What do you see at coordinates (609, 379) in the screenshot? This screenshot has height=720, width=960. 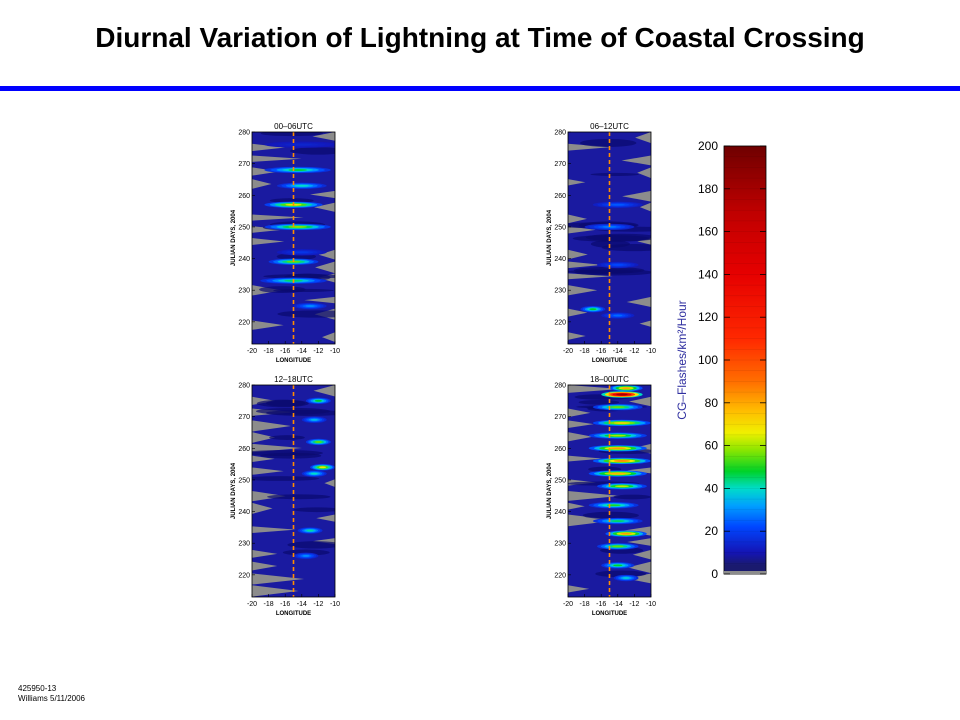 I see `panel-title: 18–00UTC` at bounding box center [609, 379].